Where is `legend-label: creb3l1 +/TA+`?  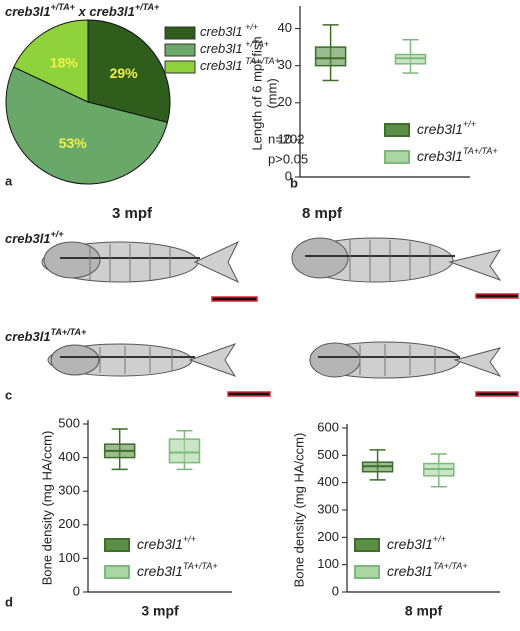 legend-label: creb3l1 +/TA+ is located at coordinates (234, 47).